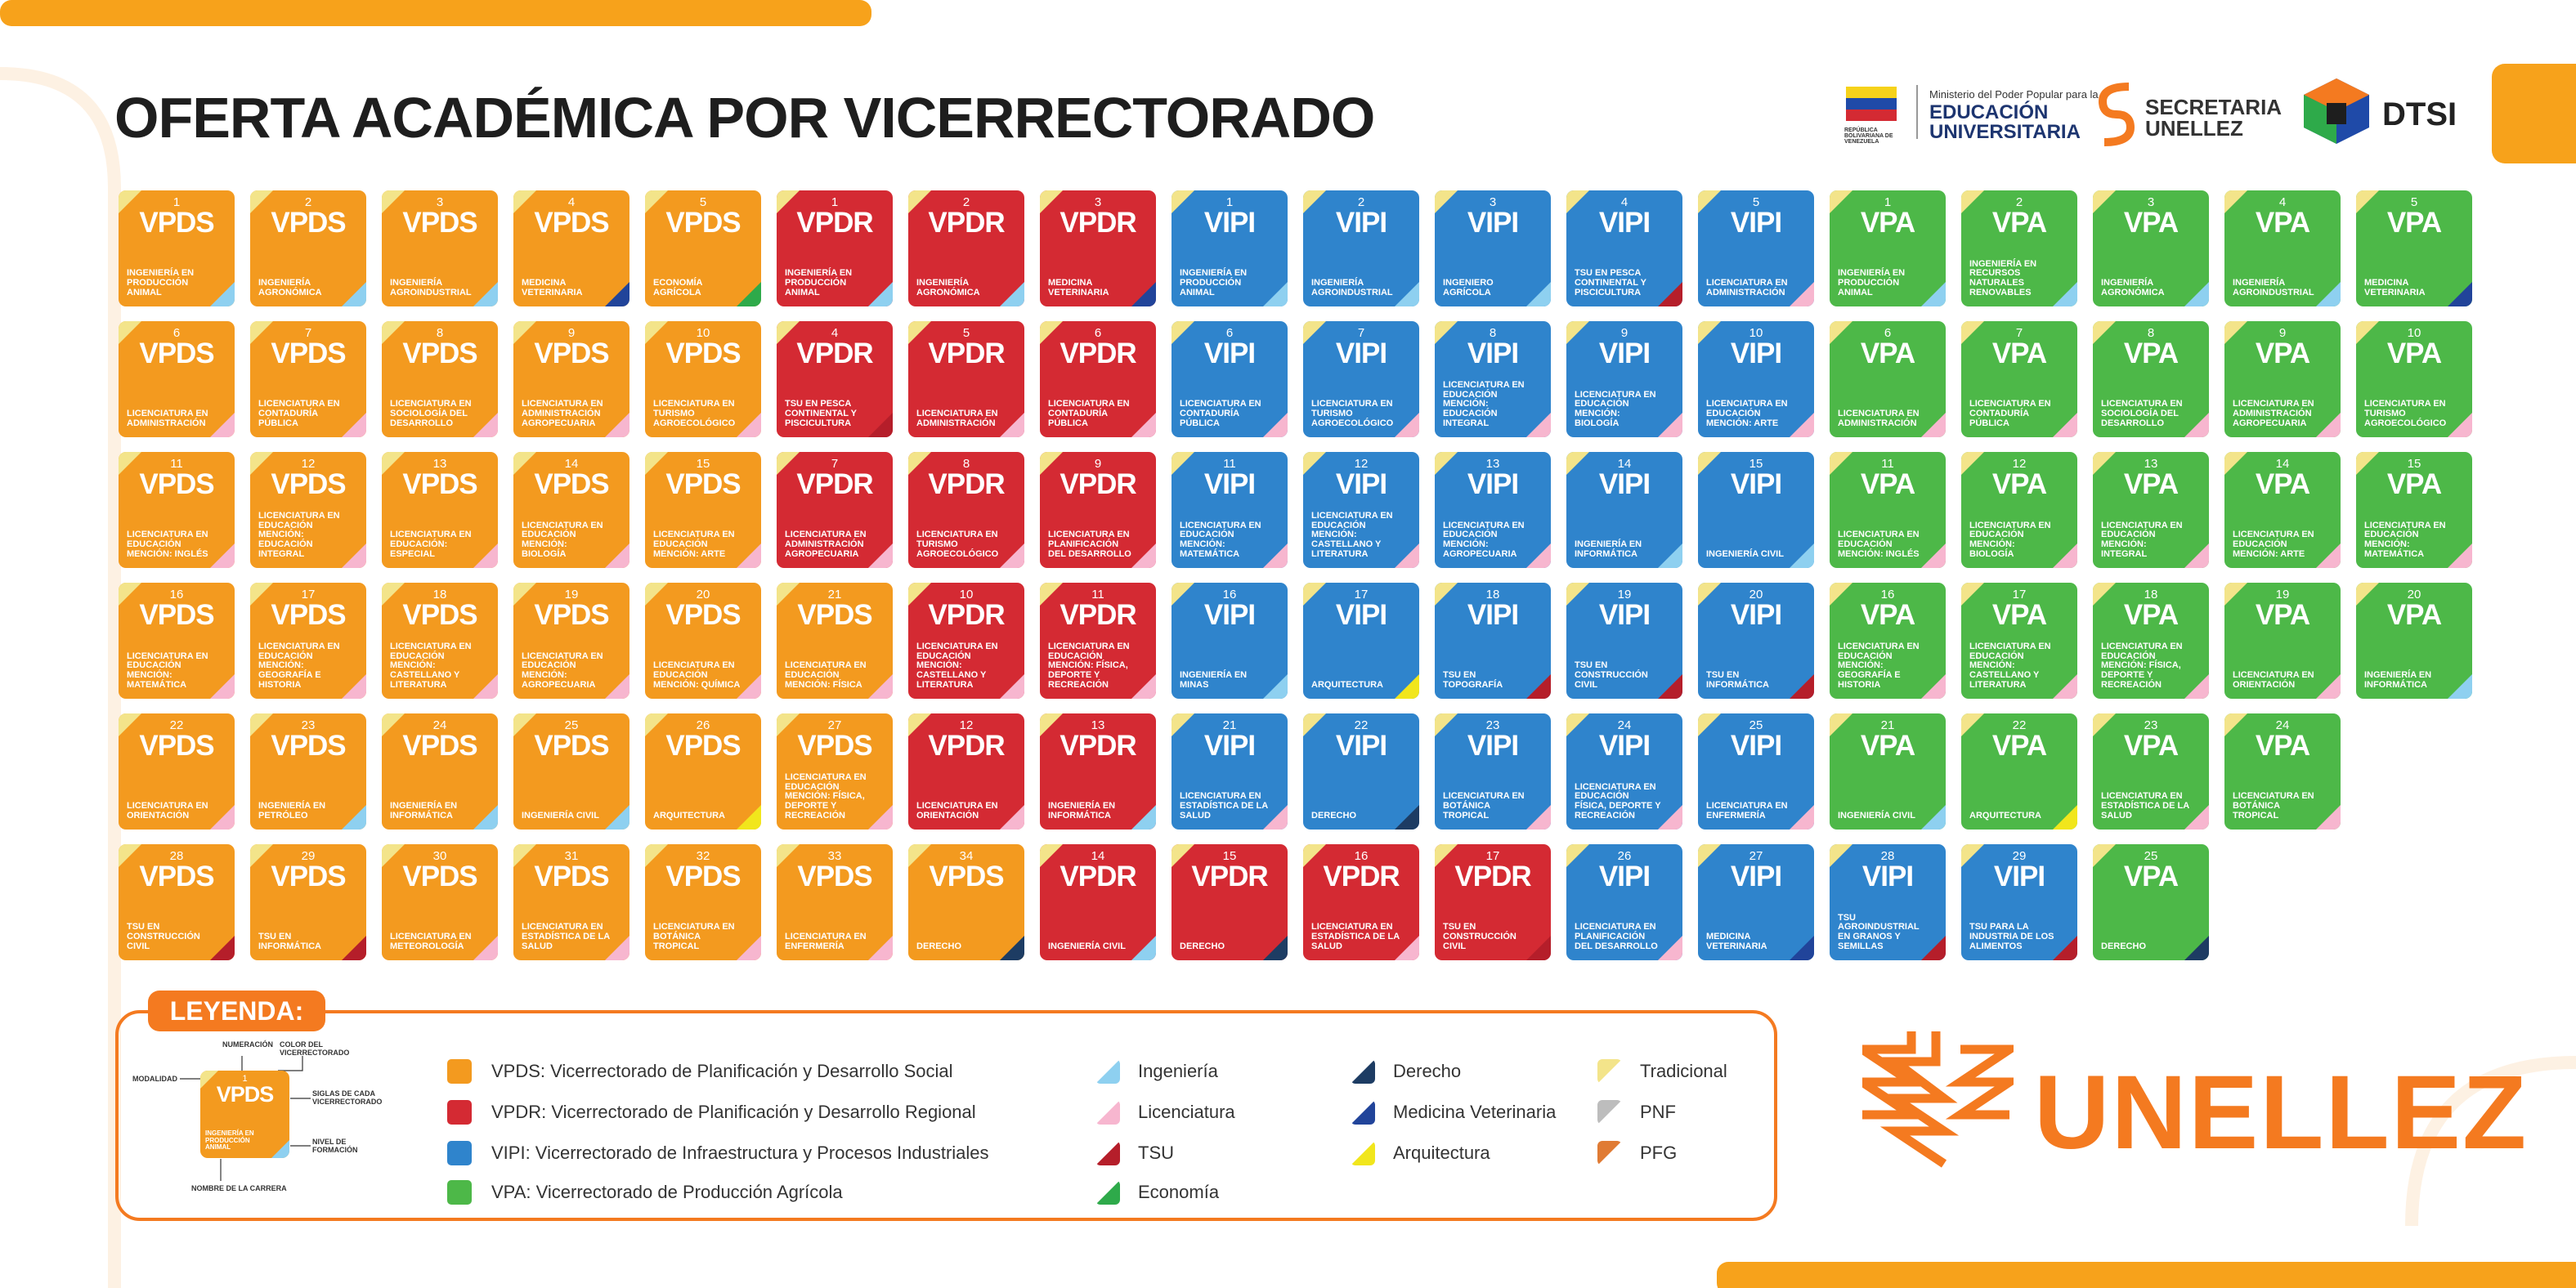  I want to click on career-tile: 3 VPDS INGENIERÍA AGROINDUSTRIAL, so click(440, 248).